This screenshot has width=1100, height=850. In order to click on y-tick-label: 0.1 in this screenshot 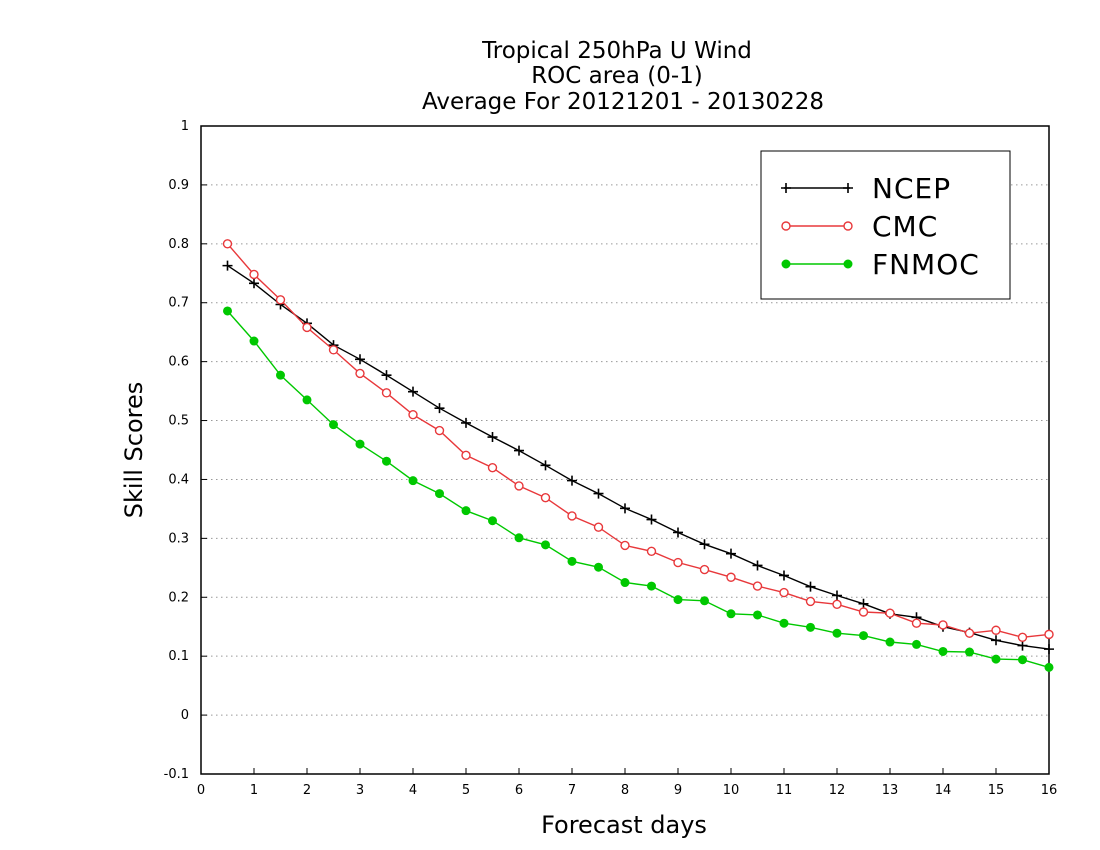, I will do `click(178, 656)`.